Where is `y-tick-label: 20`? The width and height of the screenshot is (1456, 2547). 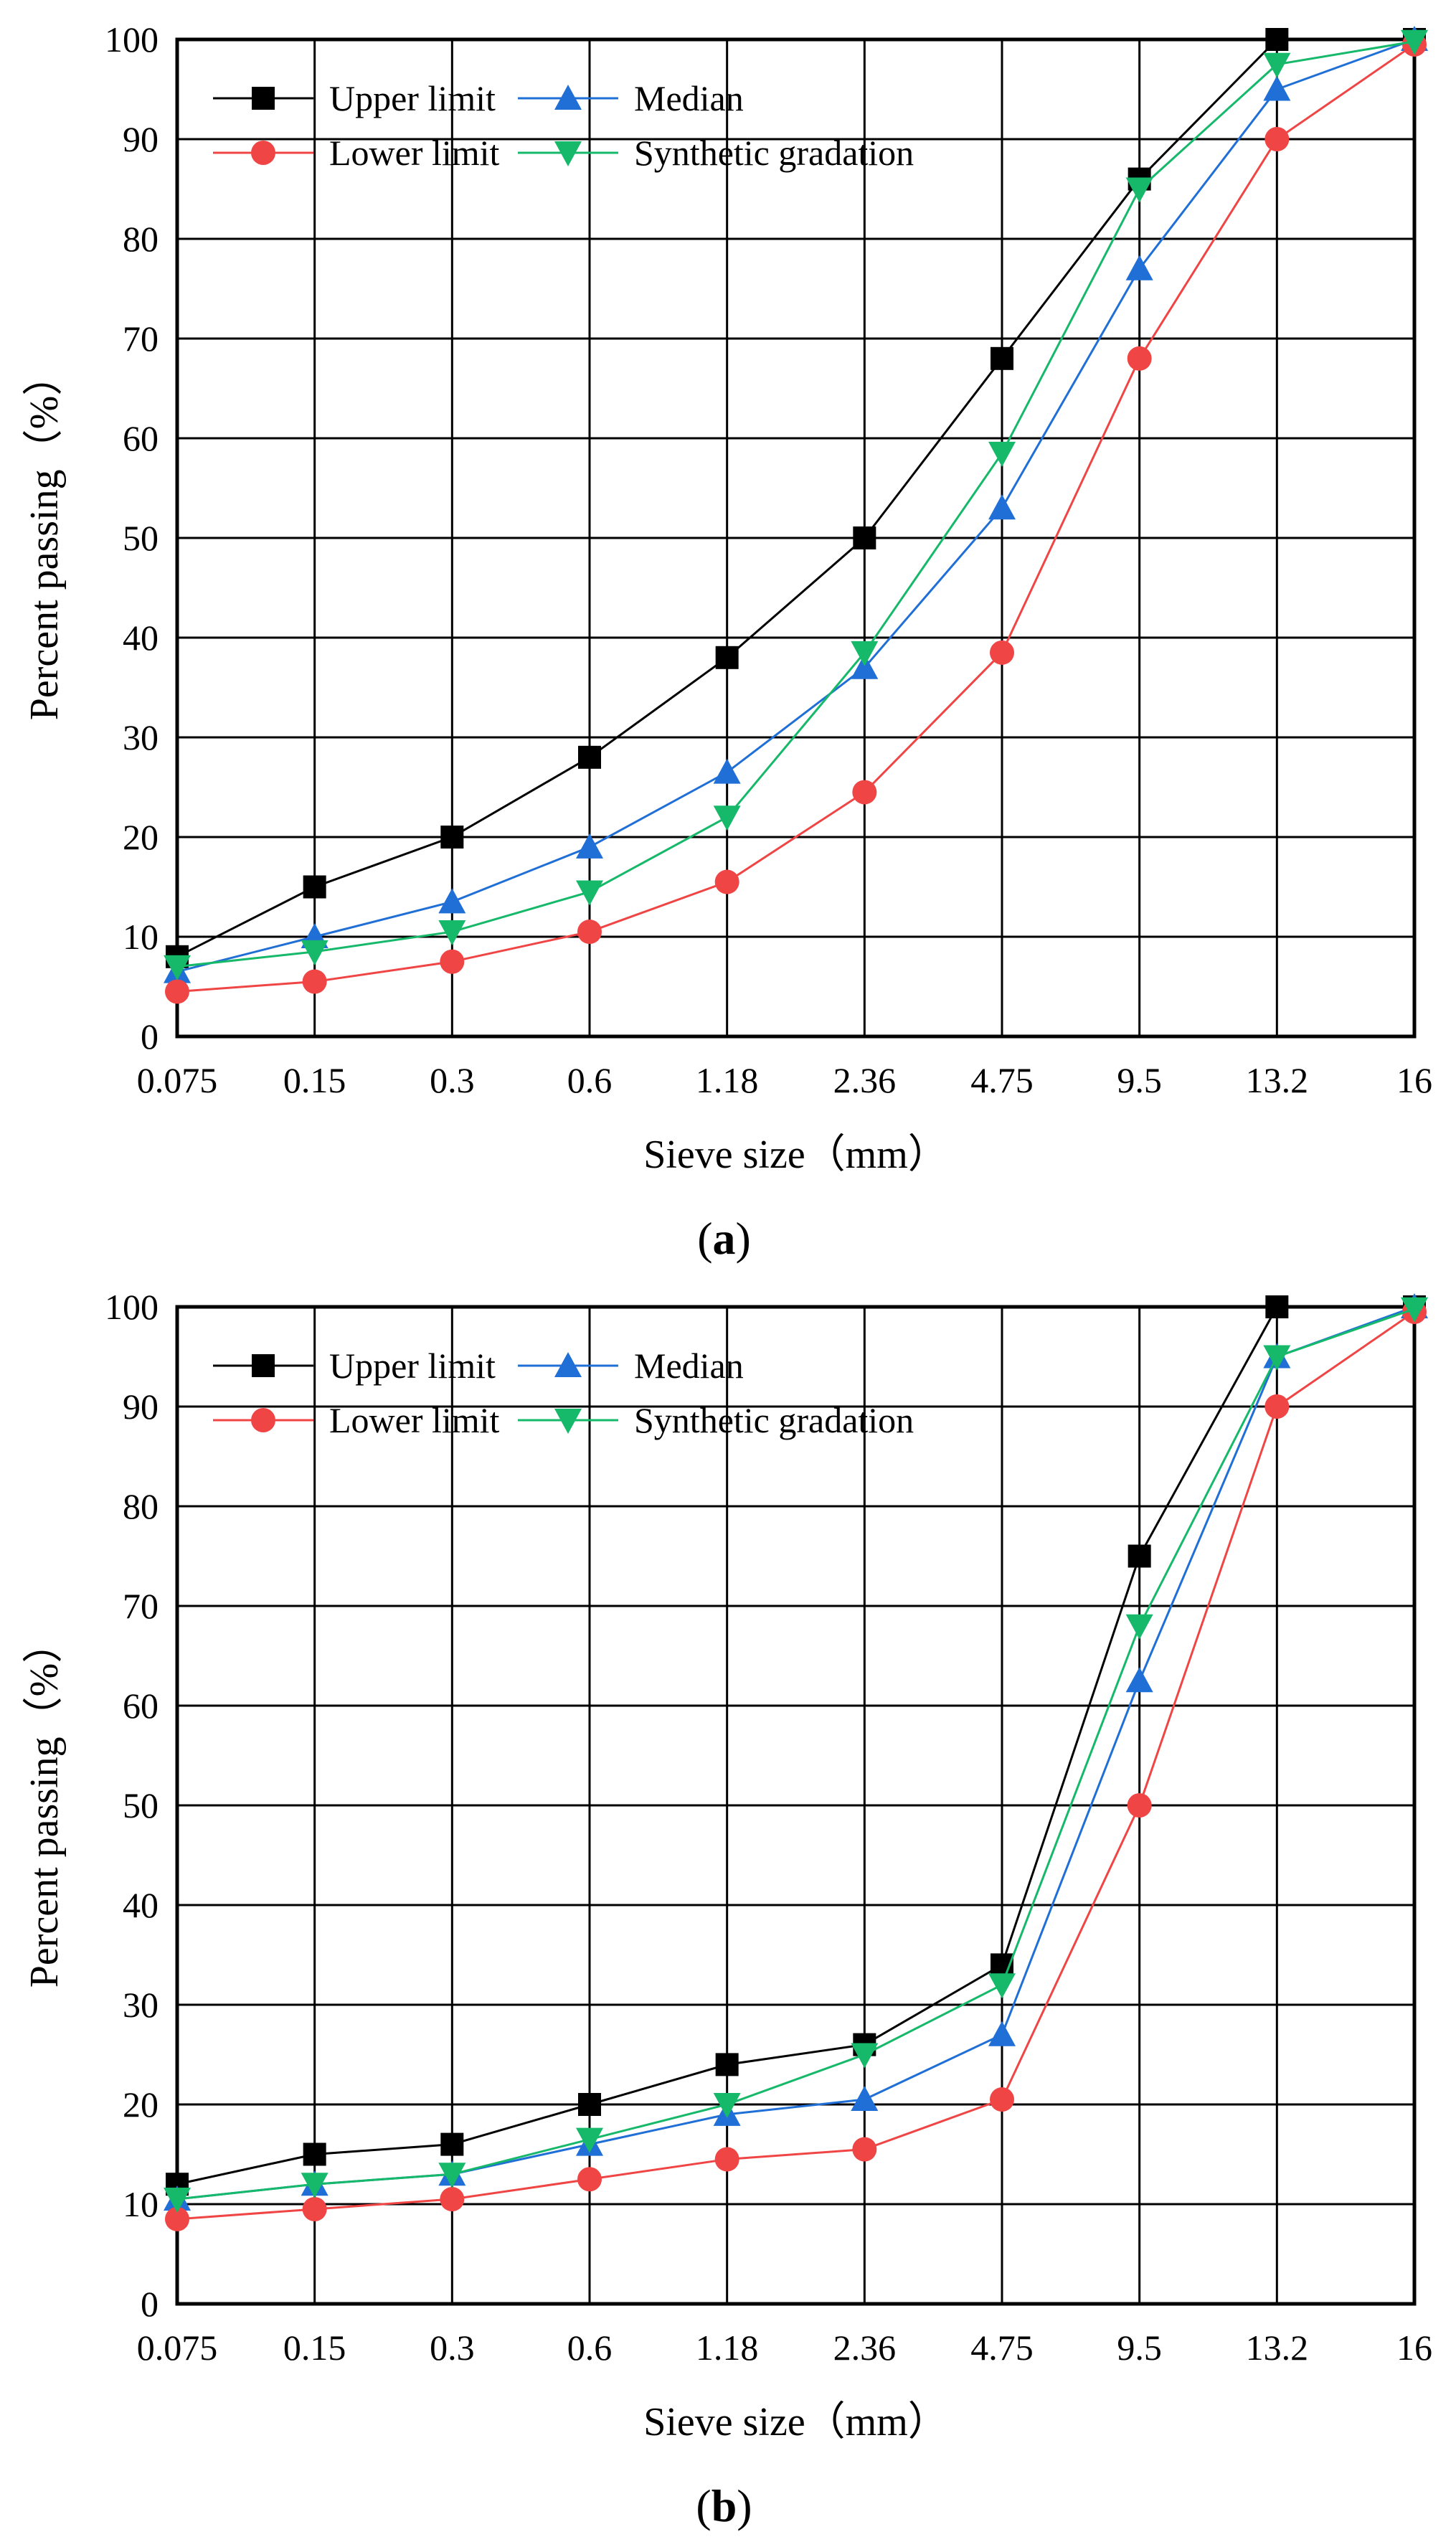
y-tick-label: 20 is located at coordinates (141, 2104).